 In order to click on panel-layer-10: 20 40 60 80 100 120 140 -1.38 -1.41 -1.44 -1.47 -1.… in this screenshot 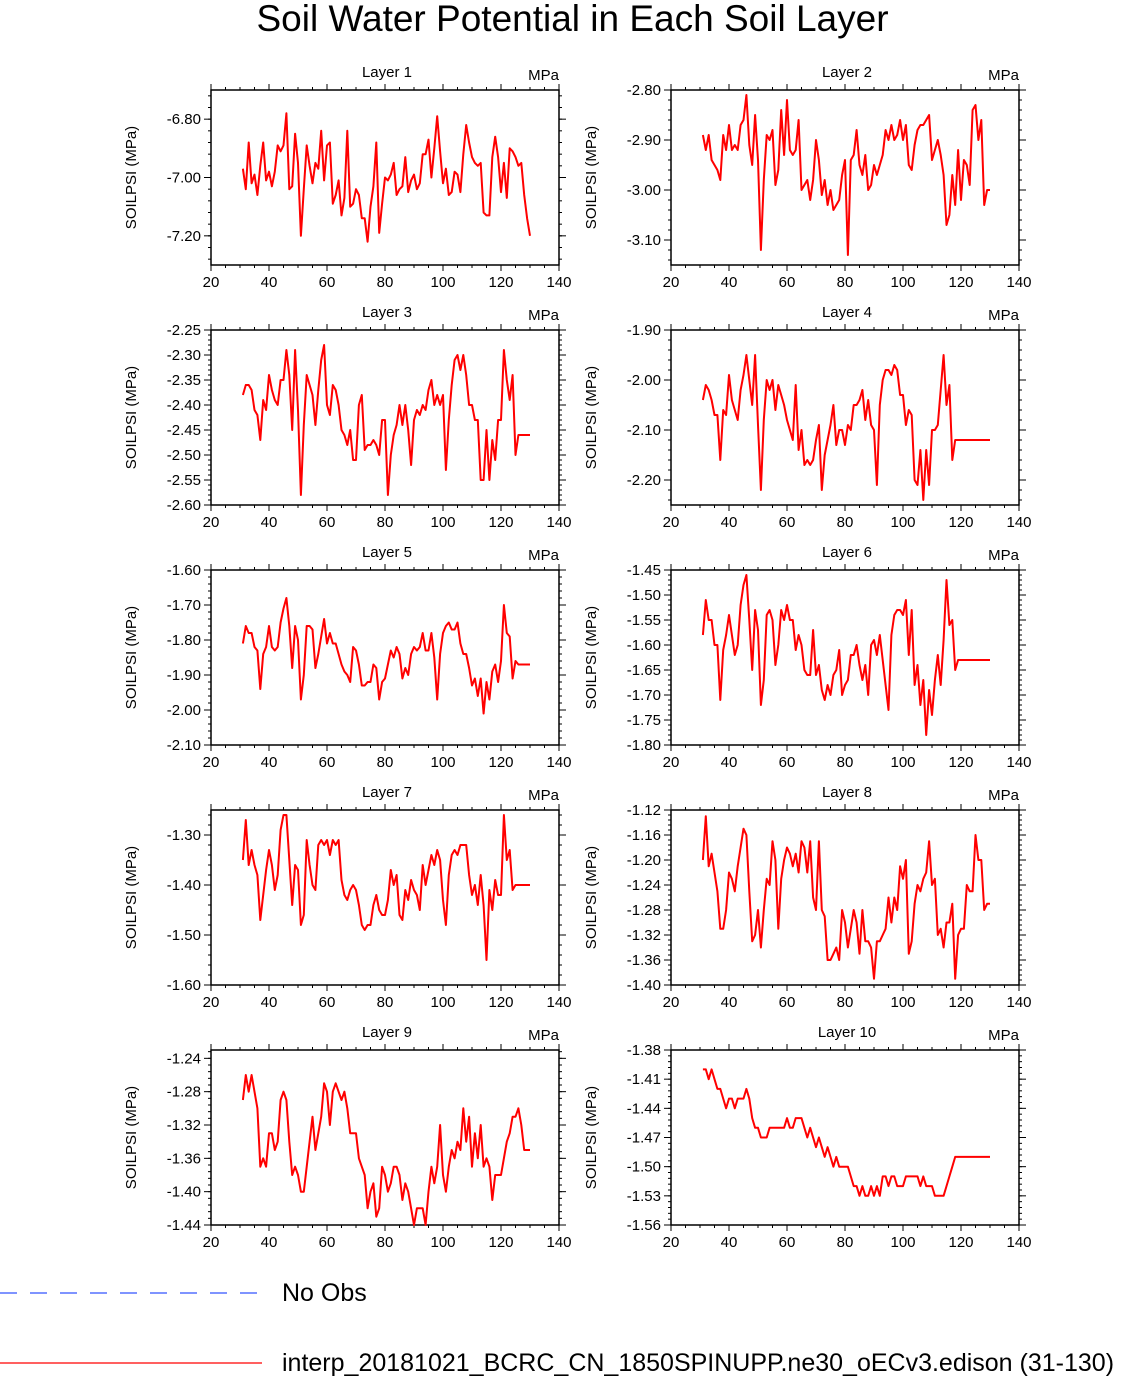, I will do `click(807, 1137)`.